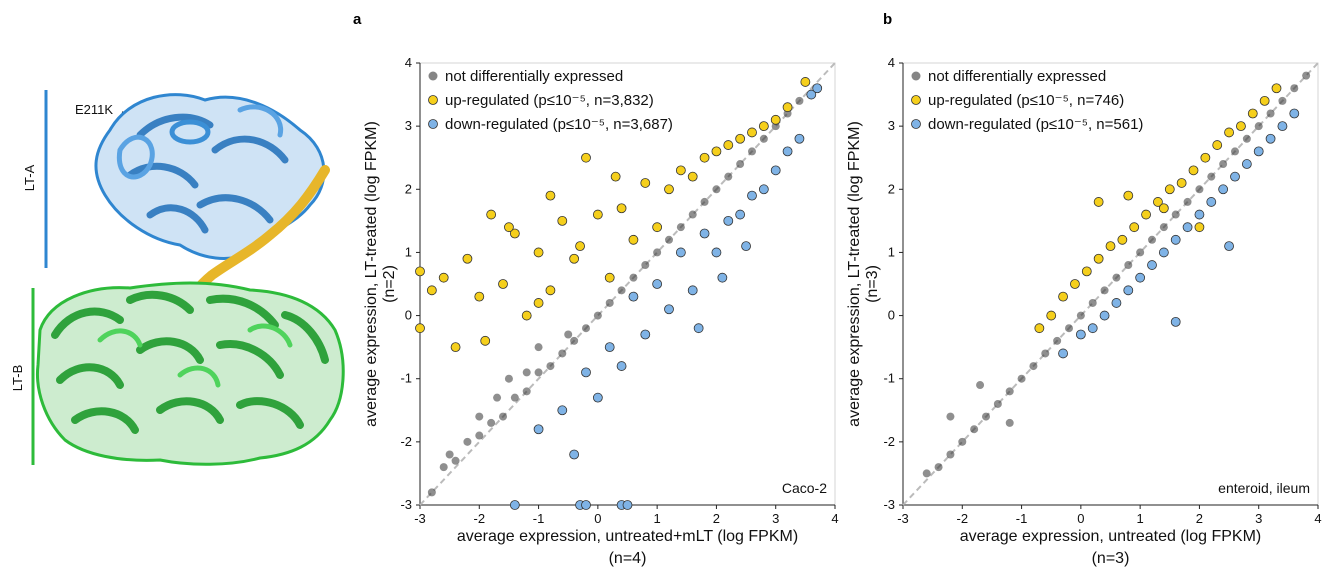  What do you see at coordinates (539, 518) in the screenshot?
I see `x-tick-label: -1` at bounding box center [539, 518].